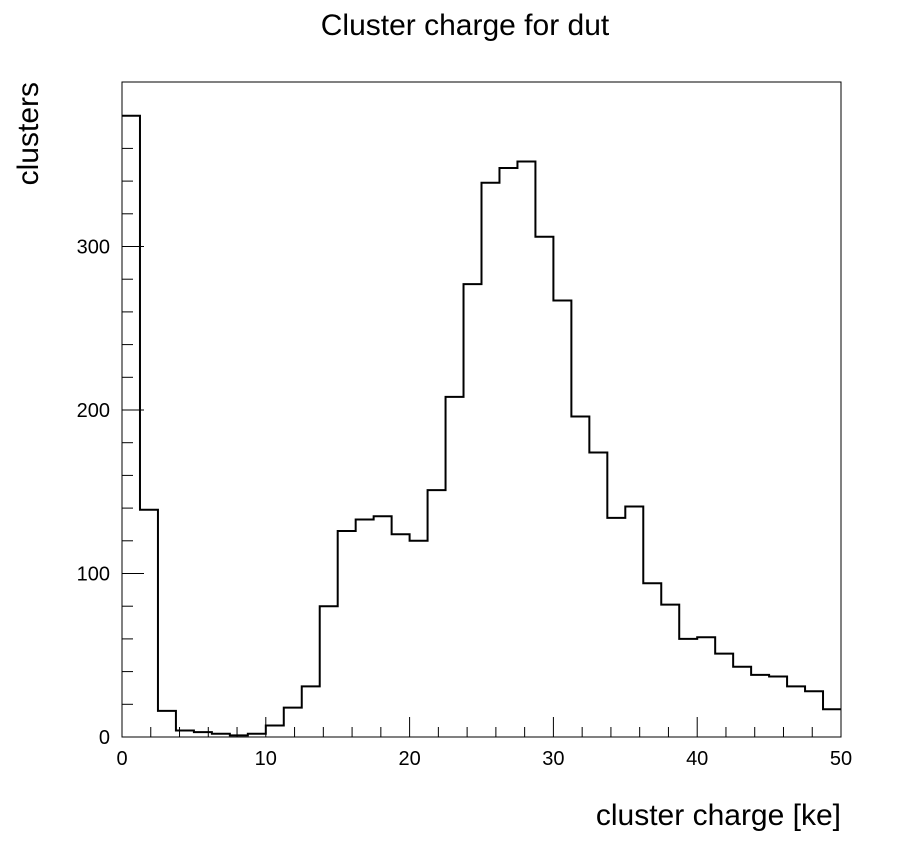 This screenshot has height=854, width=905. What do you see at coordinates (93, 248) in the screenshot?
I see `y-tick-label: 300` at bounding box center [93, 248].